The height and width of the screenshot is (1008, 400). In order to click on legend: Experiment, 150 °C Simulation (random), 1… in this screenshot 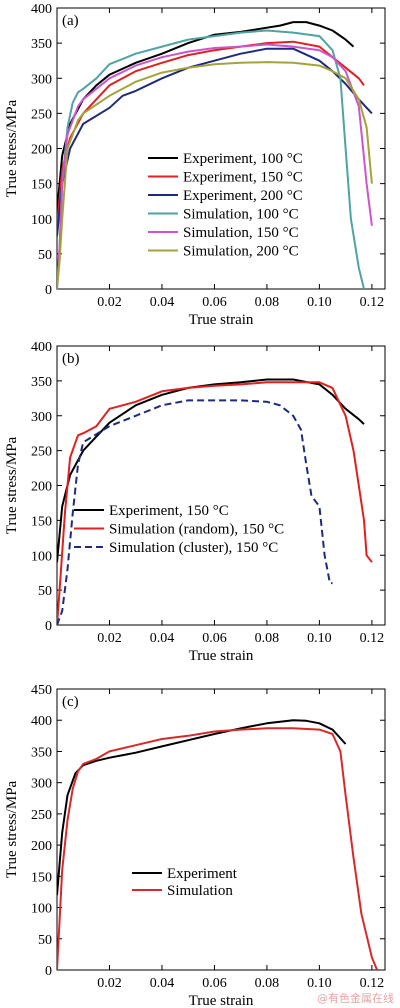, I will do `click(179, 529)`.